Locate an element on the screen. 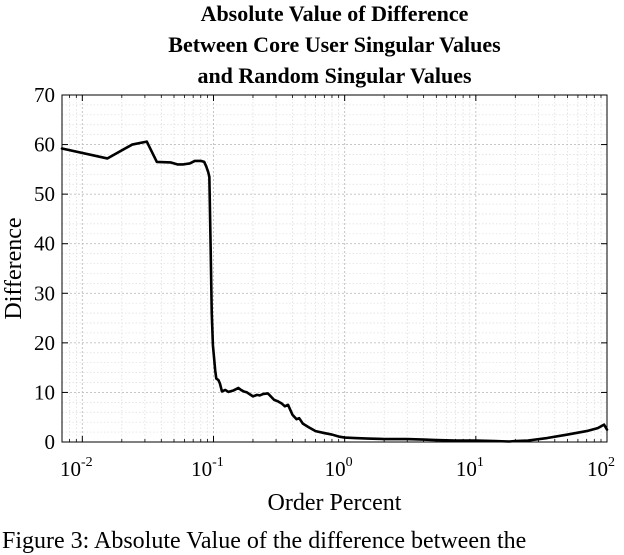  x-tick-label: 10¹ is located at coordinates (470, 468).